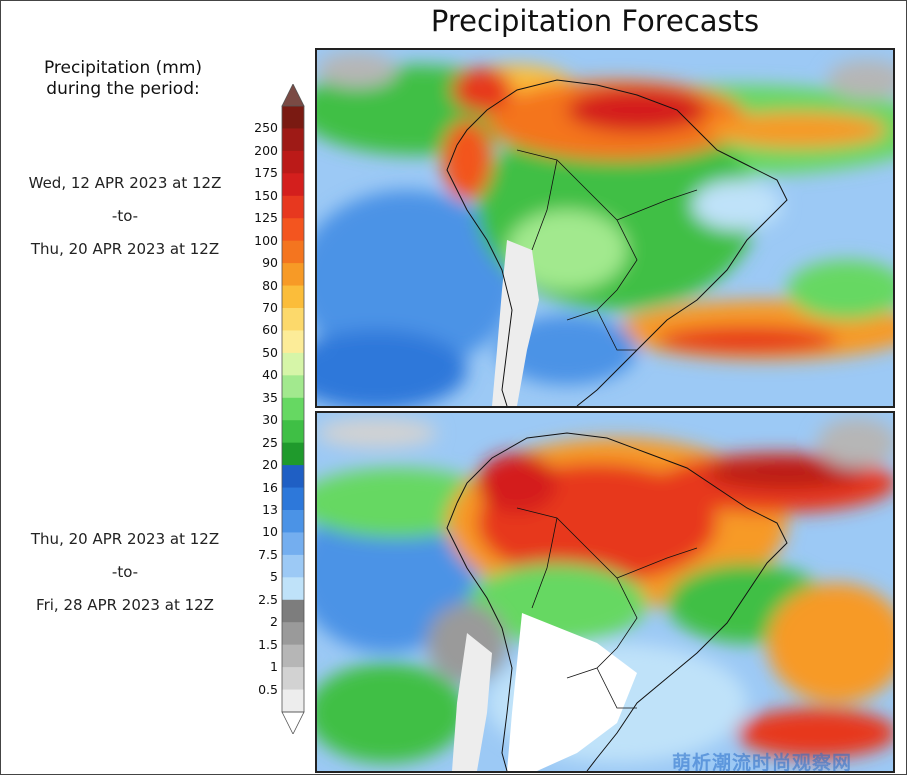 This screenshot has height=775, width=907. Describe the element at coordinates (270, 307) in the screenshot. I see `scale-tick-label: 70` at that location.